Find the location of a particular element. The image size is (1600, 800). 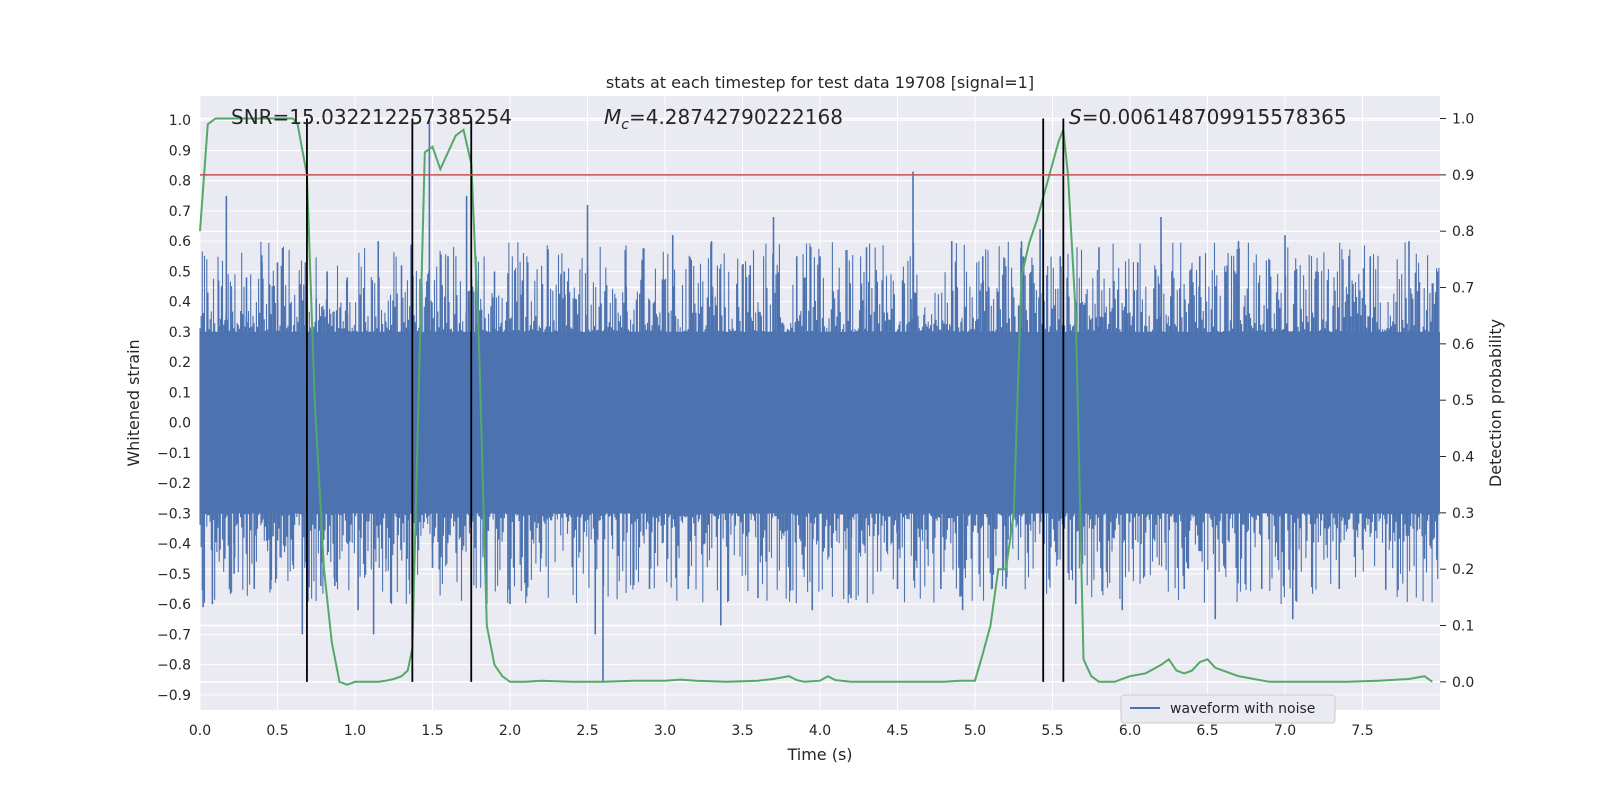

y-tick-label: −0.3 is located at coordinates (174, 514).